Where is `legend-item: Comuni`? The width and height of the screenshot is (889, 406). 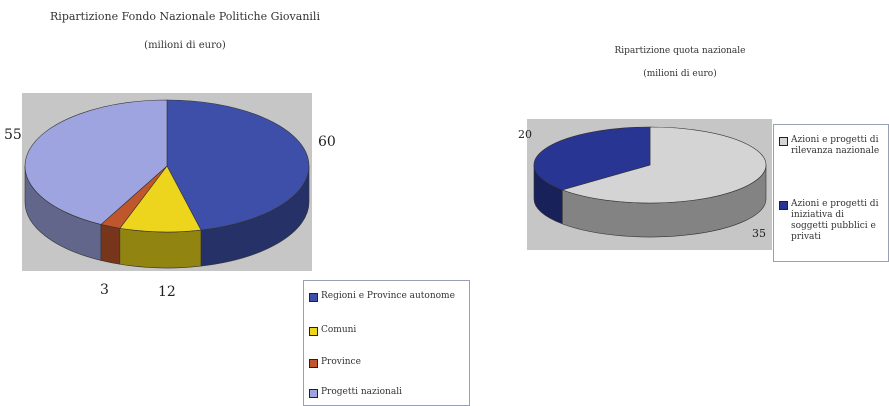
legend-item: Comuni is located at coordinates (332, 330).